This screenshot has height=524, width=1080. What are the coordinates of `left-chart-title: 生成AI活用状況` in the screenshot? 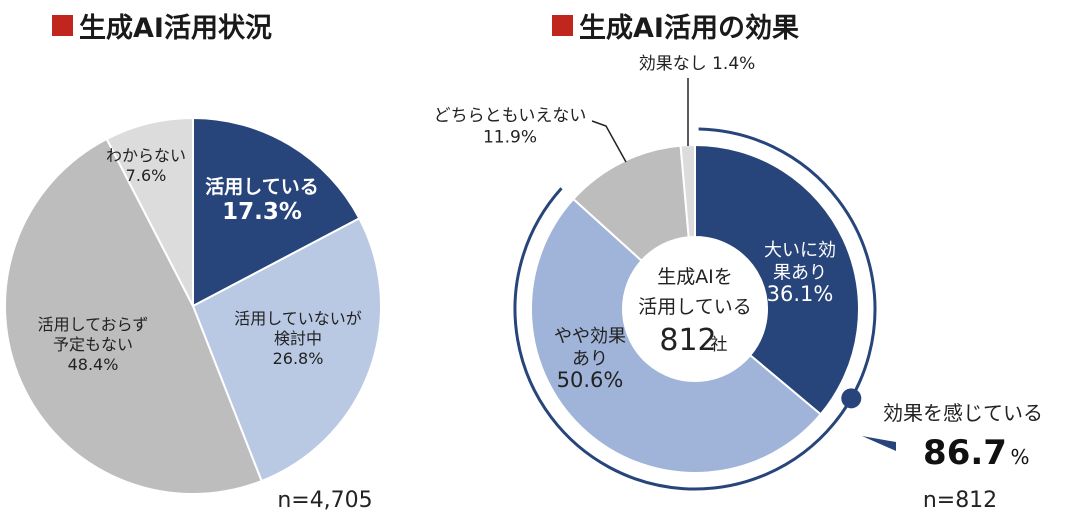 It's located at (162, 25).